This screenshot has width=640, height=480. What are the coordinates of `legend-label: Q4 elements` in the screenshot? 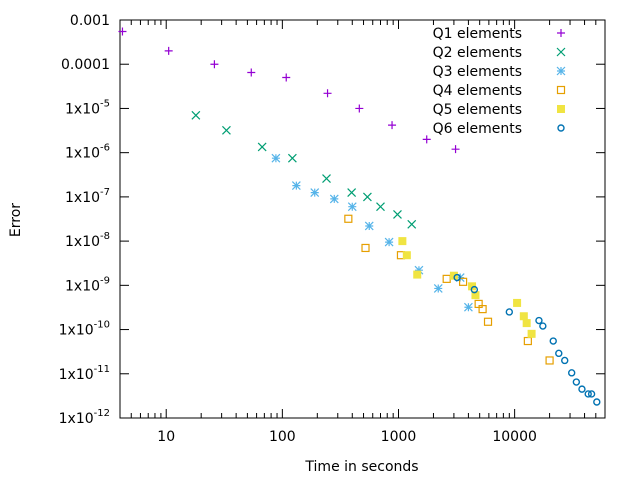 It's located at (477, 91).